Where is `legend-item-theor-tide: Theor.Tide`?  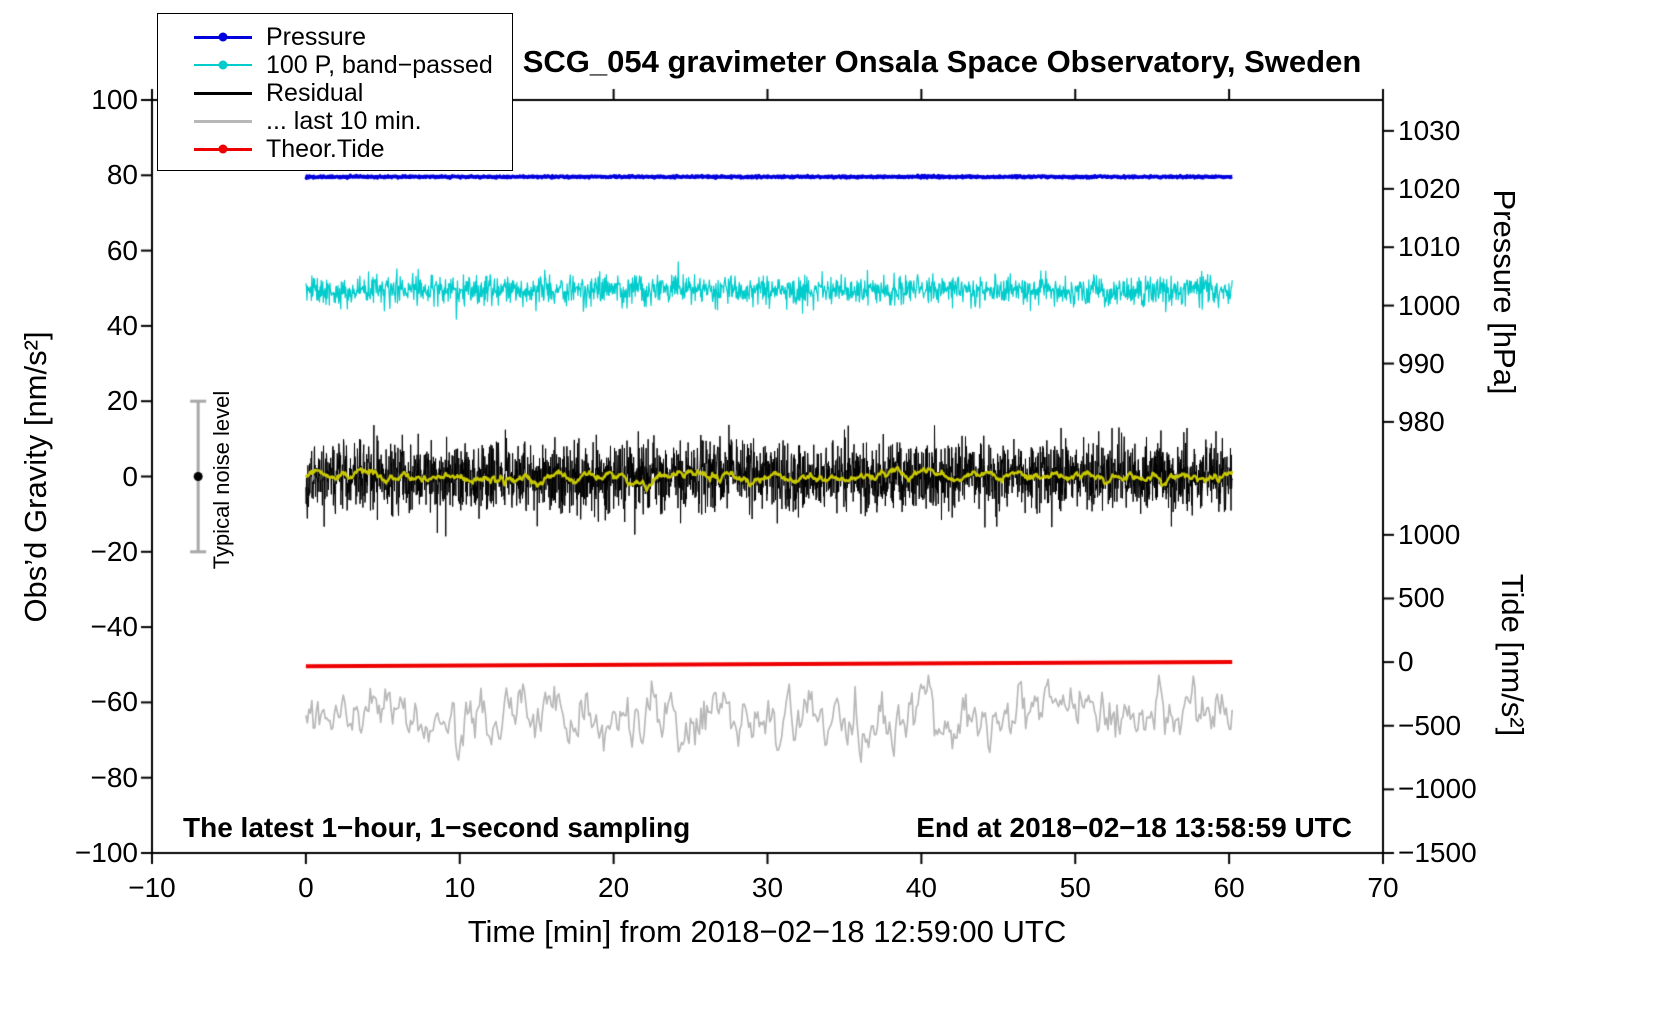 legend-item-theor-tide: Theor.Tide is located at coordinates (335, 149).